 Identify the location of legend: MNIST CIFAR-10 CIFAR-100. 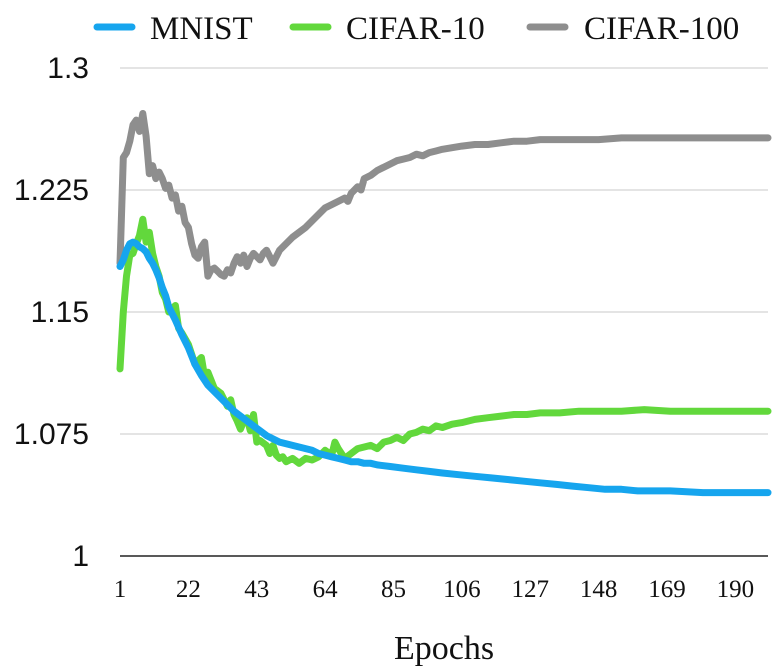
(416, 29).